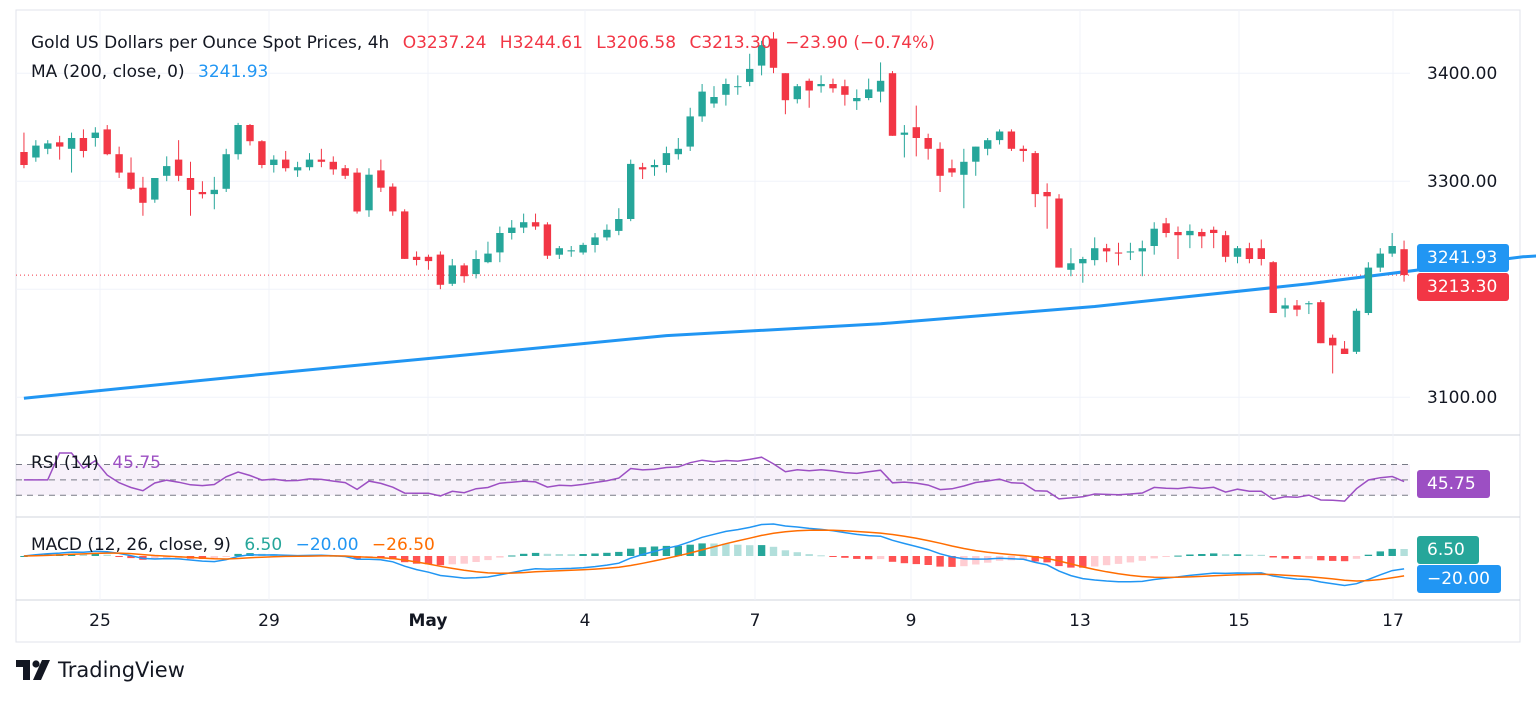 Image resolution: width=1536 pixels, height=708 pixels. What do you see at coordinates (1453, 484) in the screenshot?
I see `rsi-tag: 45.75` at bounding box center [1453, 484].